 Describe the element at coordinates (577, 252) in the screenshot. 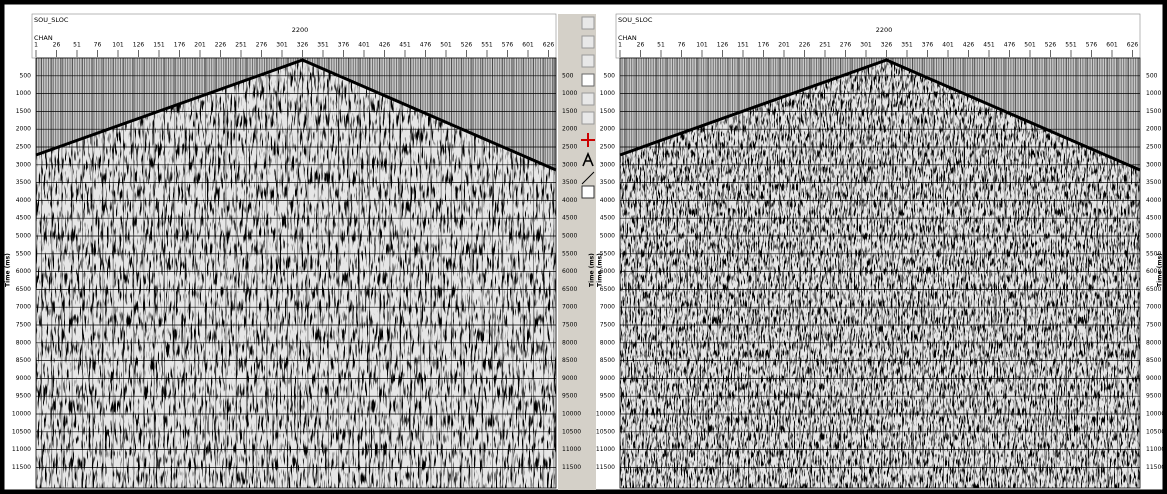

I see `toolbar` at that location.